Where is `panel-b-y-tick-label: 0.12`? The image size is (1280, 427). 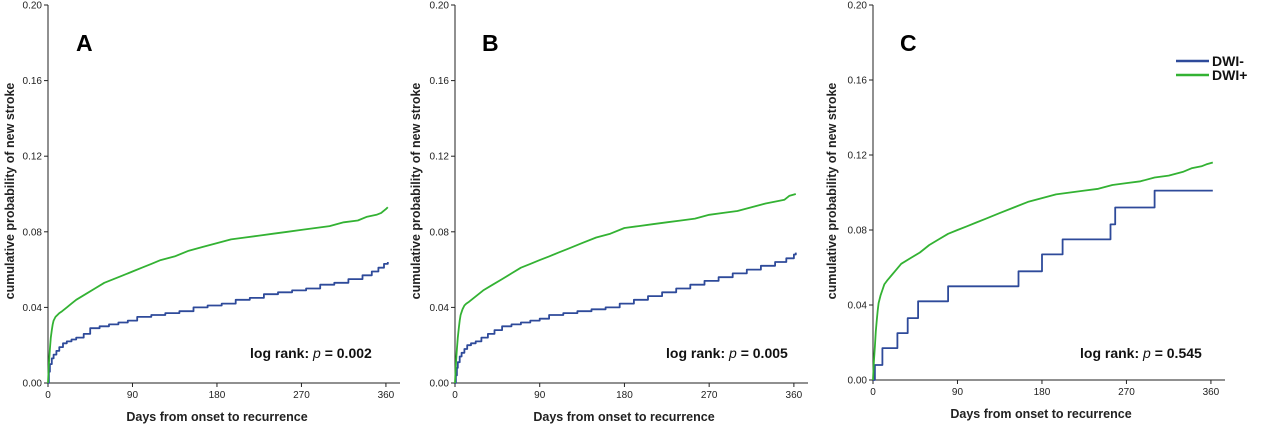 panel-b-y-tick-label: 0.12 is located at coordinates (440, 157).